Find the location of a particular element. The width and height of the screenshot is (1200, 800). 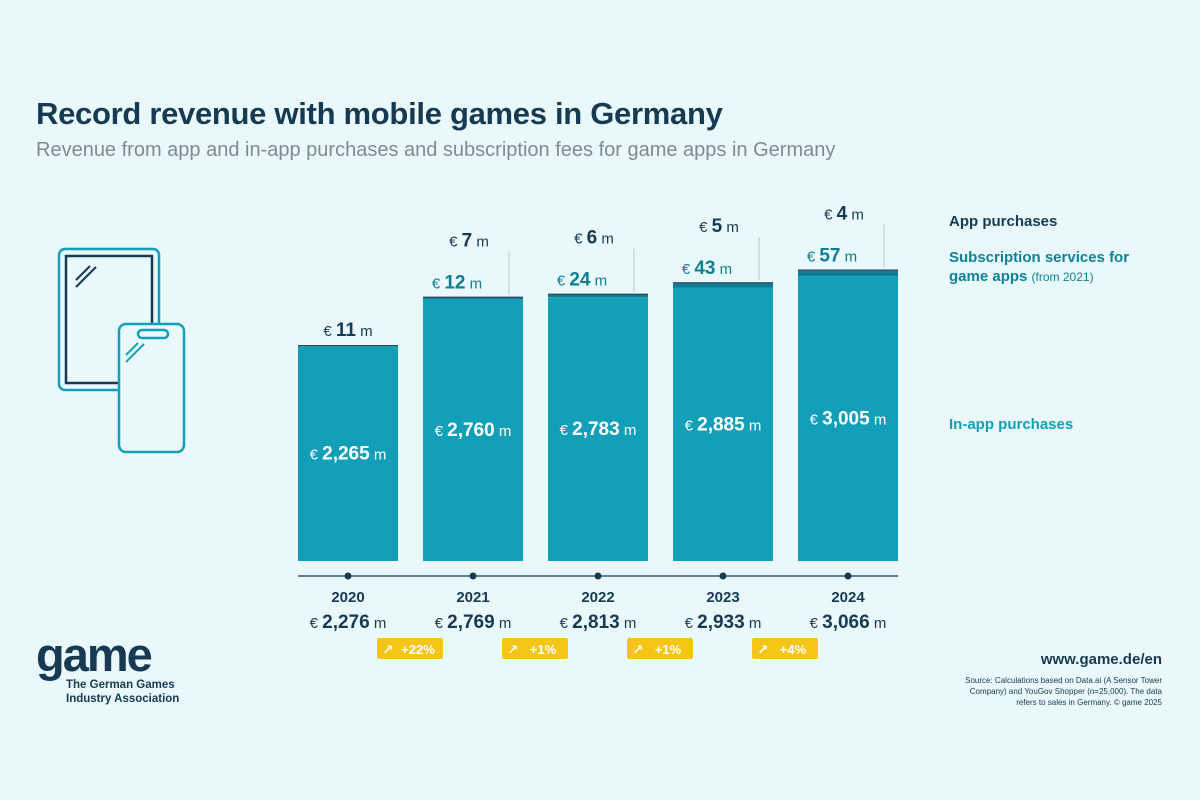

logo-tagline-1: The German Games is located at coordinates (120, 685).